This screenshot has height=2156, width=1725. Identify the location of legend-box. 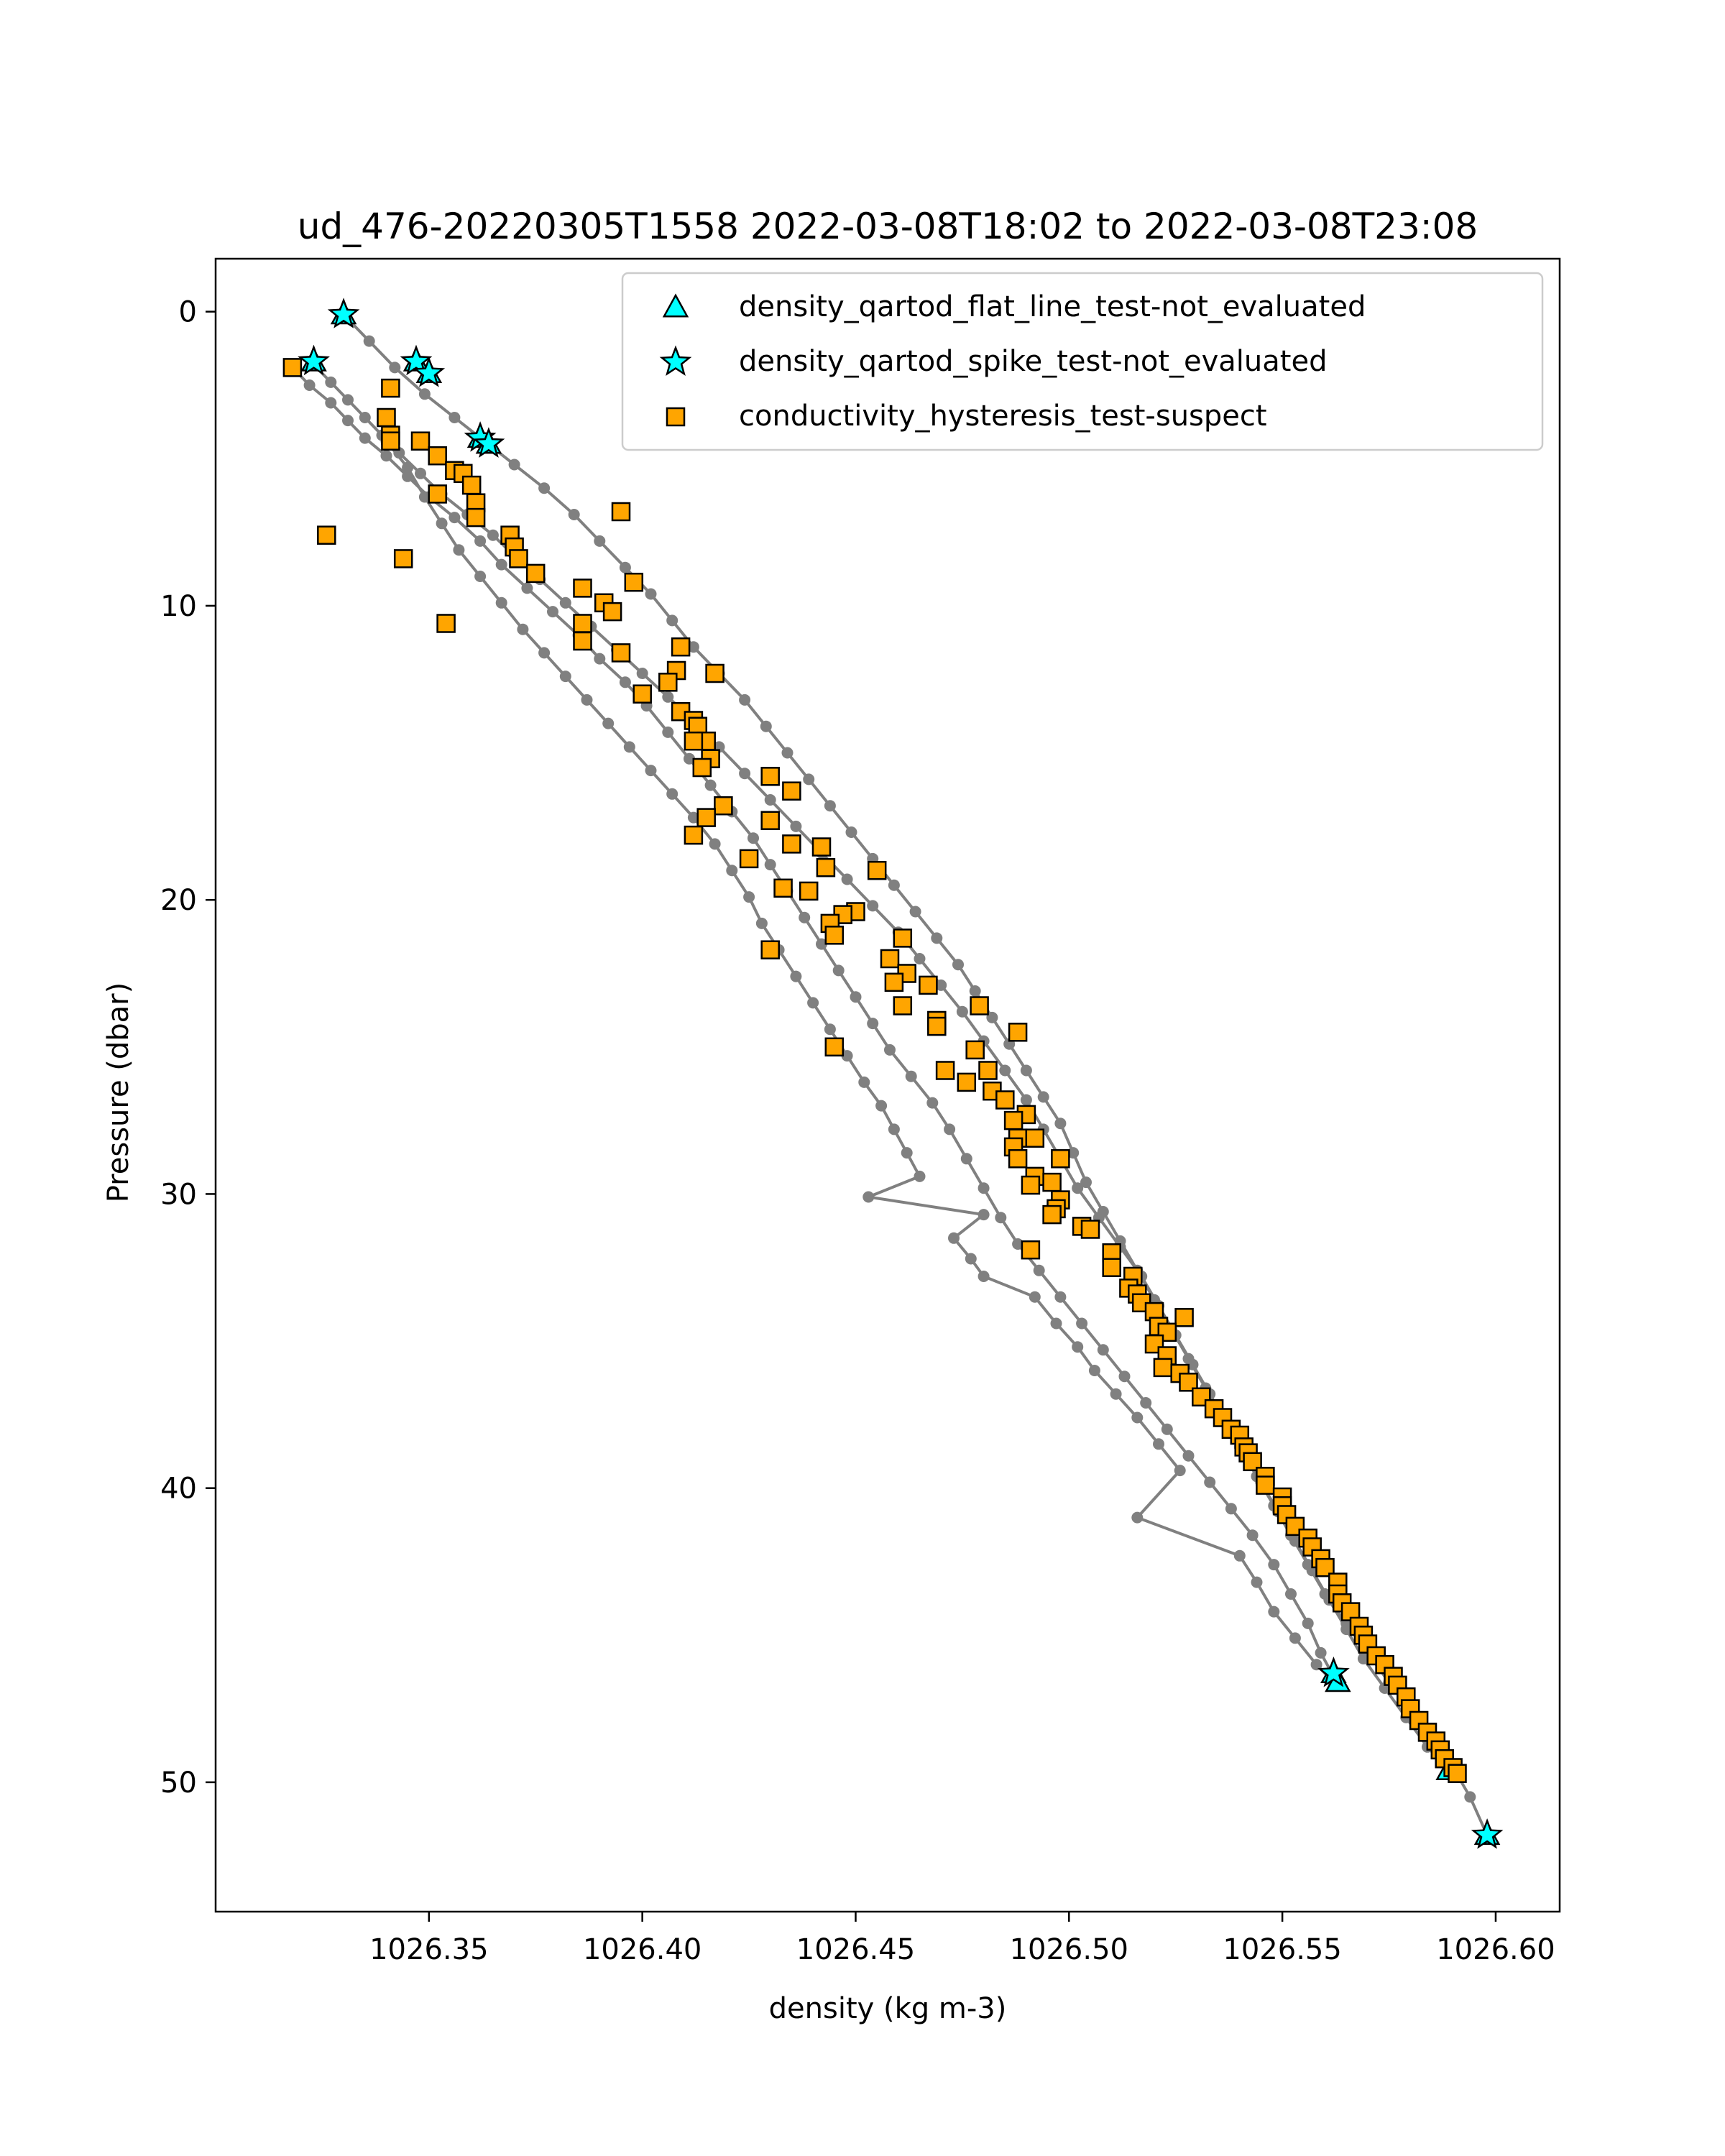
(1082, 361).